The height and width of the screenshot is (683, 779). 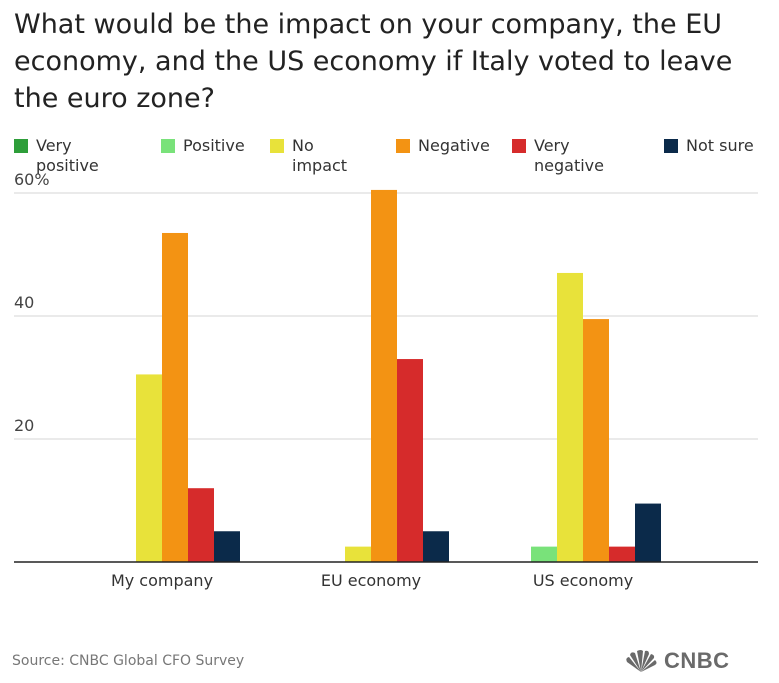 I want to click on legend-swatch-no-impact, so click(x=277, y=146).